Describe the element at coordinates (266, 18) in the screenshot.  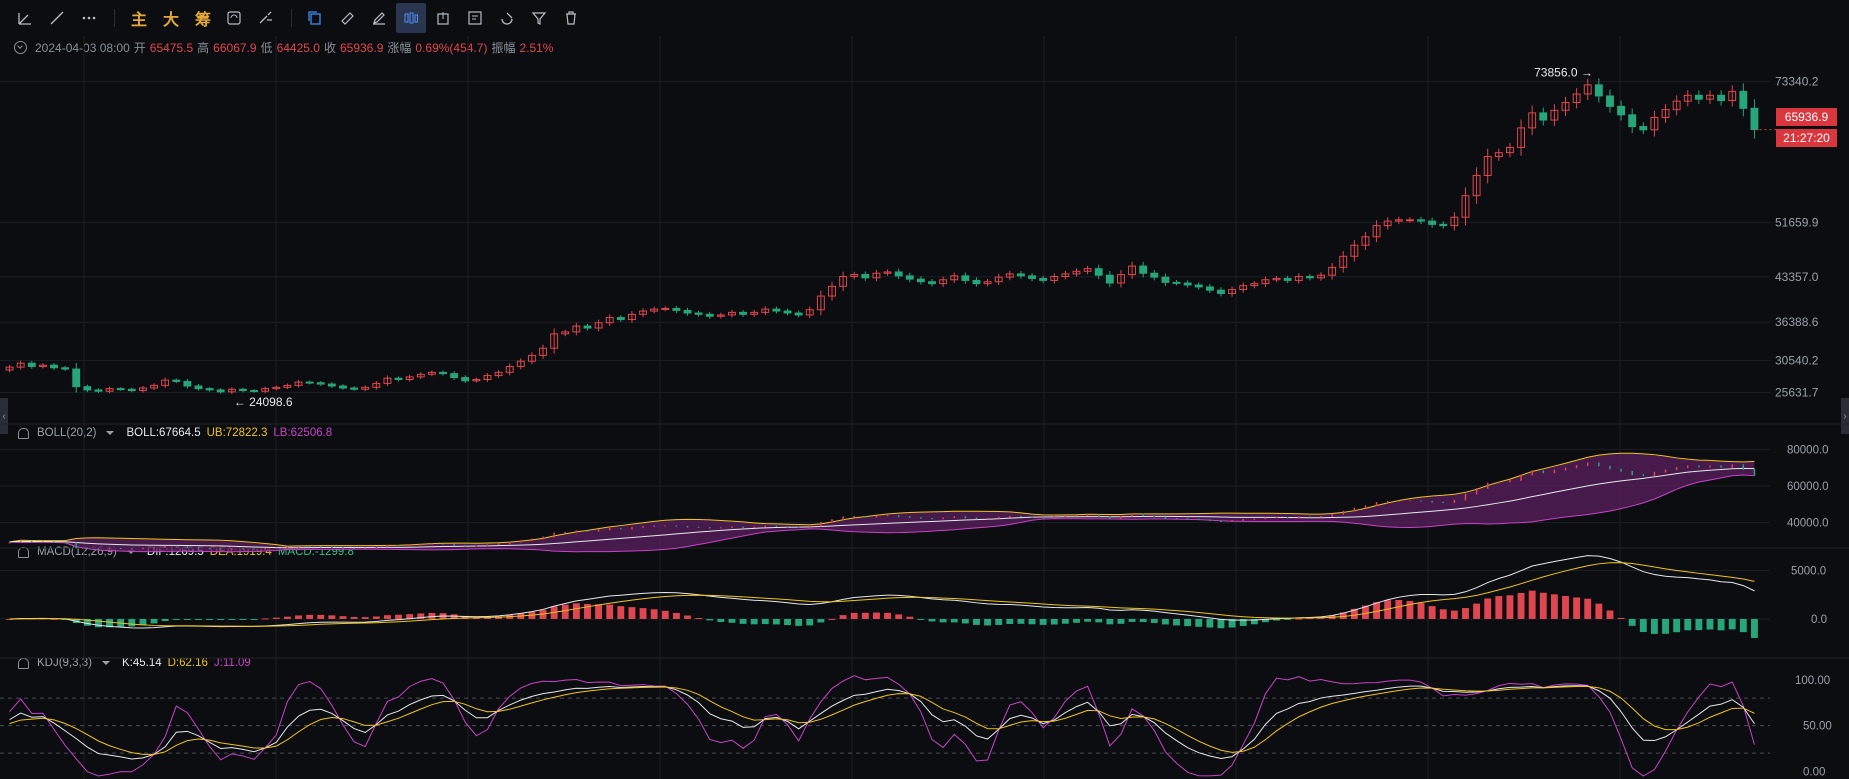
I see `draw-settings-icon` at that location.